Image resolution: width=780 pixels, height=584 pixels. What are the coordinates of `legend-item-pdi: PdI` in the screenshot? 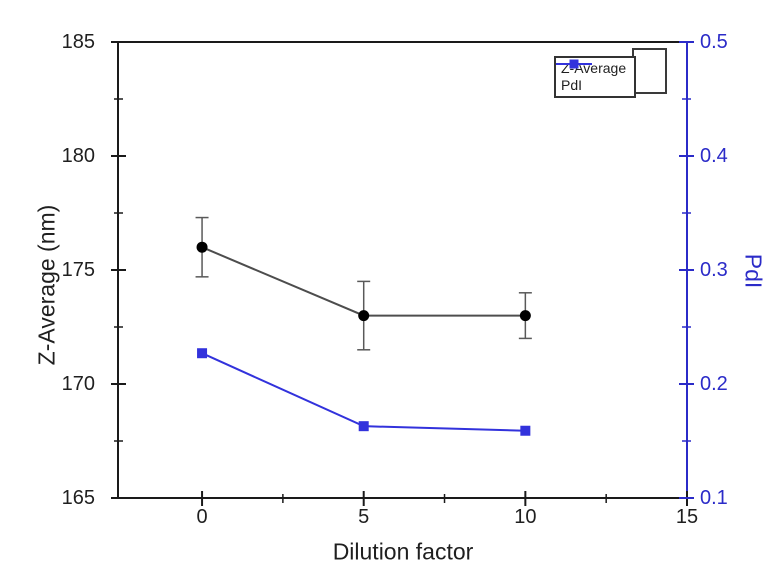 It's located at (591, 76).